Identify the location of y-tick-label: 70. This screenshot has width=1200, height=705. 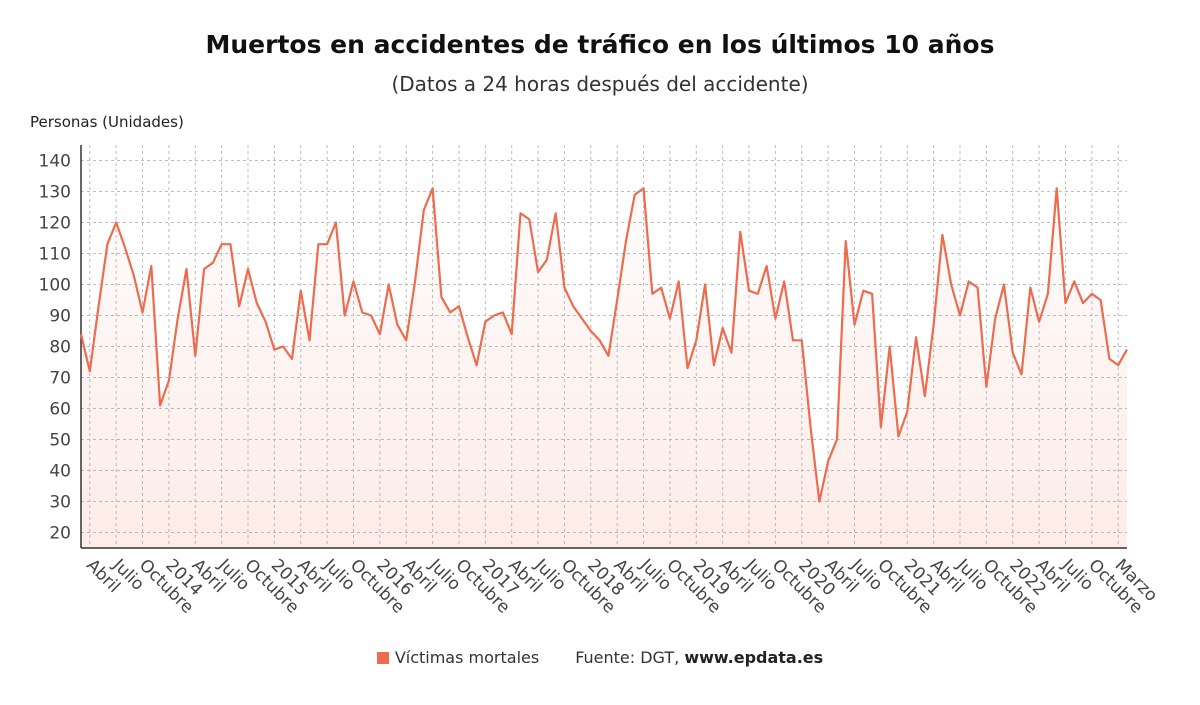
(60, 379).